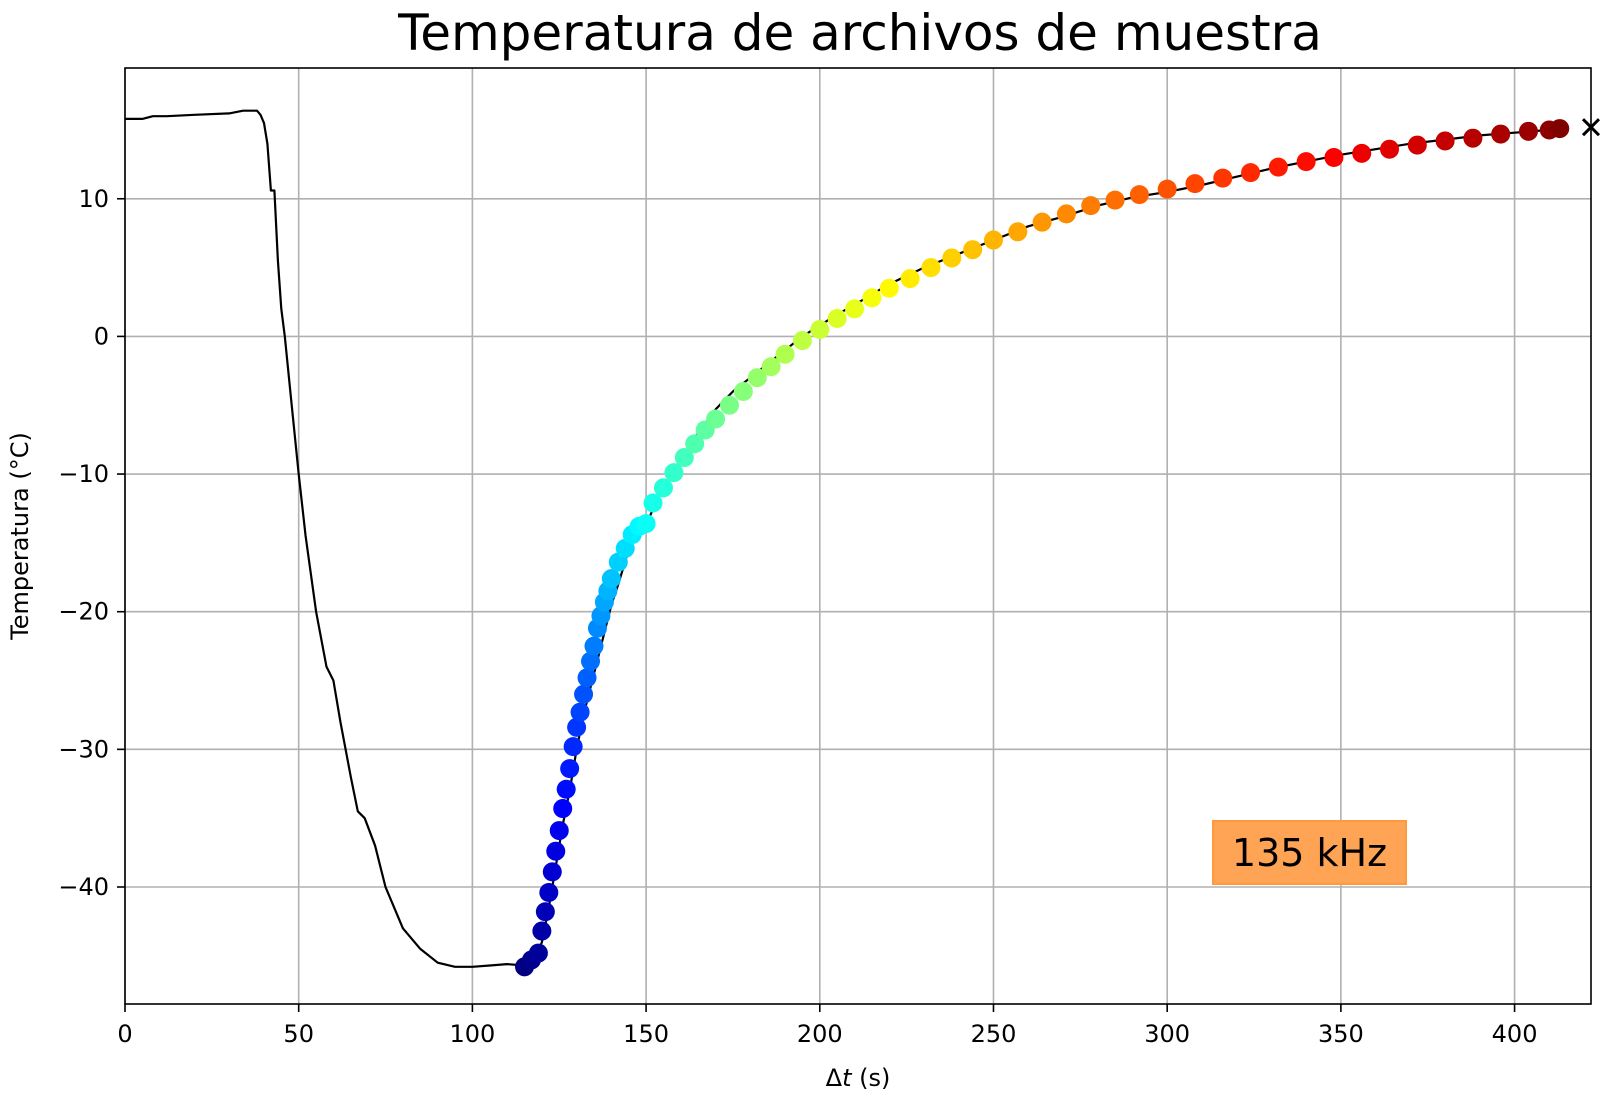 The width and height of the screenshot is (1600, 1100). Describe the element at coordinates (1167, 1034) in the screenshot. I see `x-tick-label: 300` at that location.